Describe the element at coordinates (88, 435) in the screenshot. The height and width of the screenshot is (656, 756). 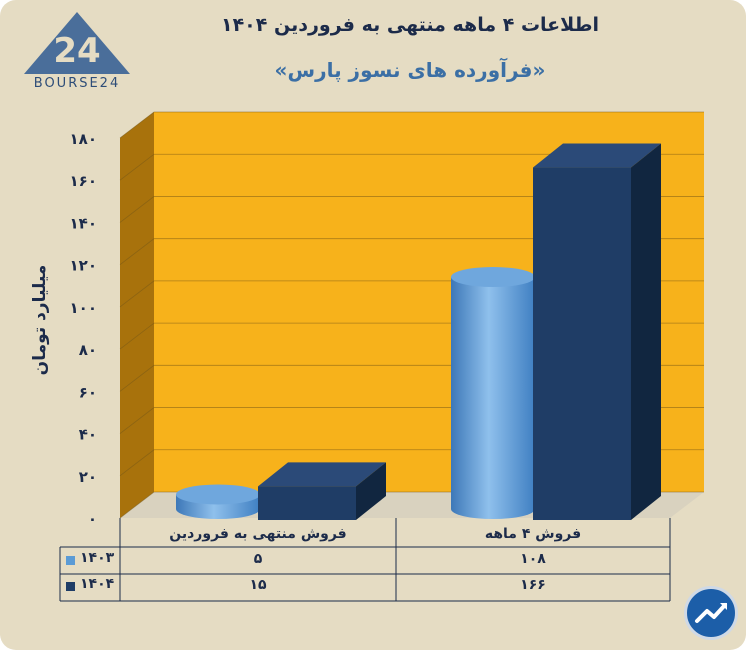
I see `y-tick-label: ۴۰` at that location.